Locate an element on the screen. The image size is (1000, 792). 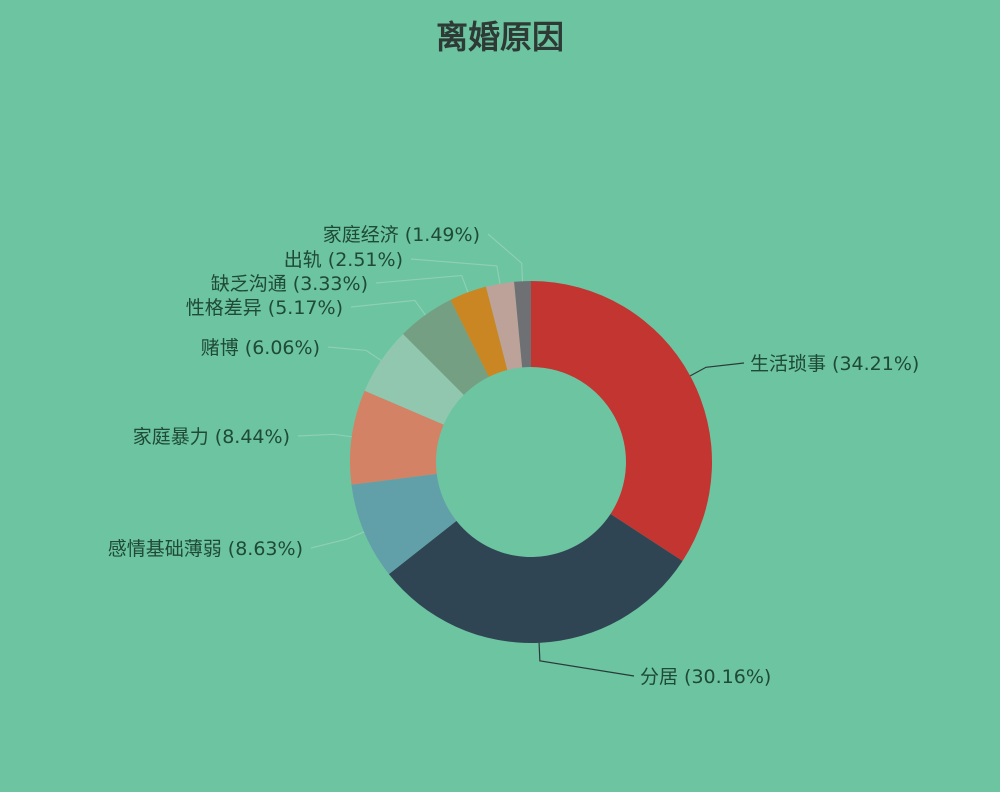
chart-title: 离婚原因 is located at coordinates (499, 37).